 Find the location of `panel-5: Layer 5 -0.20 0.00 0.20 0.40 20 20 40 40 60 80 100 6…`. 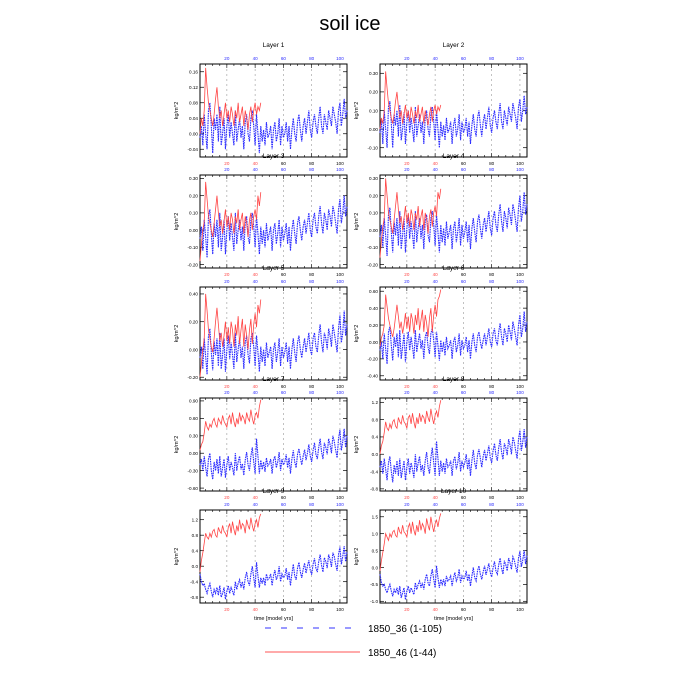

panel-5: Layer 5 -0.20 0.00 0.20 0.40 20 20 40 40 60 80 100 6… is located at coordinates (261, 327).